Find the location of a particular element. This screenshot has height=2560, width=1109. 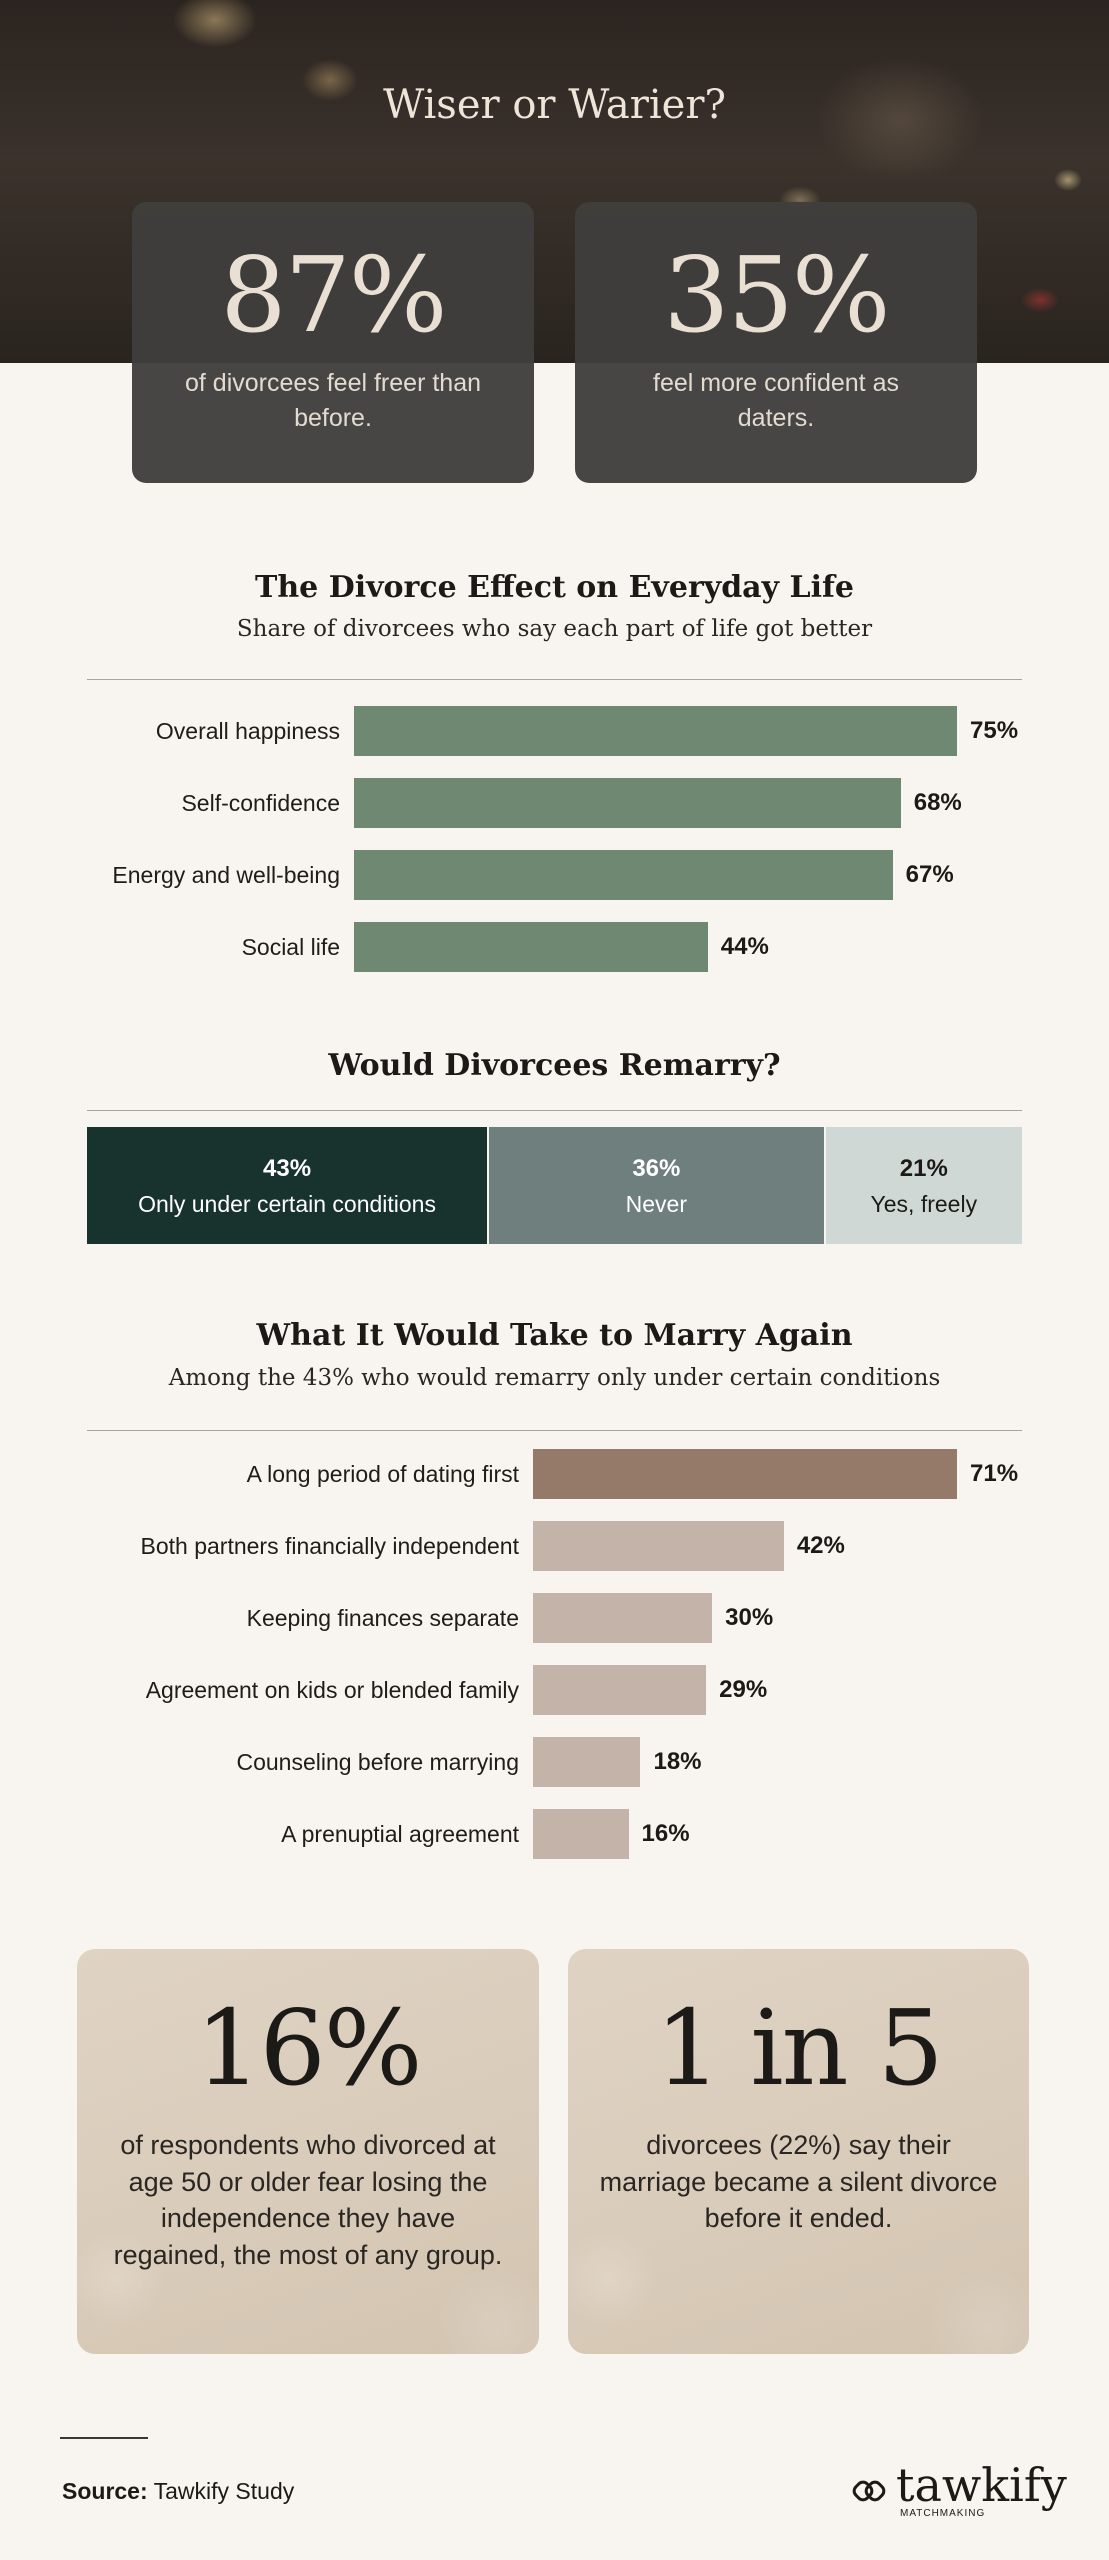

segment-label: Never is located at coordinates (656, 1204).